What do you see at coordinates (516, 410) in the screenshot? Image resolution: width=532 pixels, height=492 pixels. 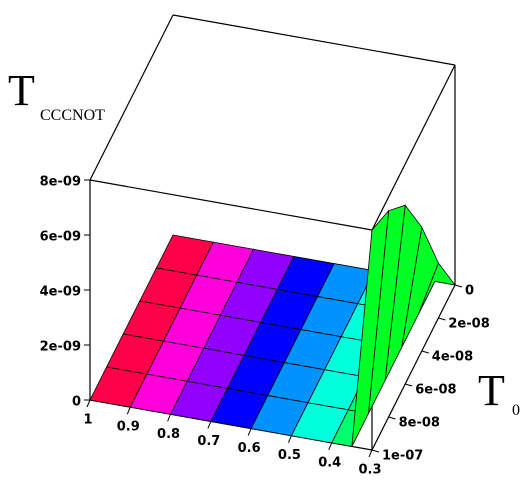 I see `y-axis-label-sub: 0` at bounding box center [516, 410].